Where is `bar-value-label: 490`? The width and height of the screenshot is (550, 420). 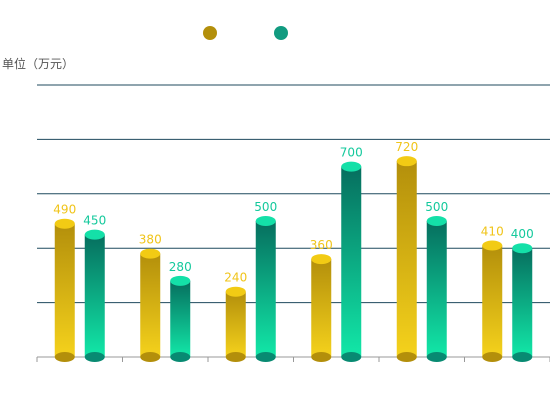 bar-value-label: 490 is located at coordinates (64, 210).